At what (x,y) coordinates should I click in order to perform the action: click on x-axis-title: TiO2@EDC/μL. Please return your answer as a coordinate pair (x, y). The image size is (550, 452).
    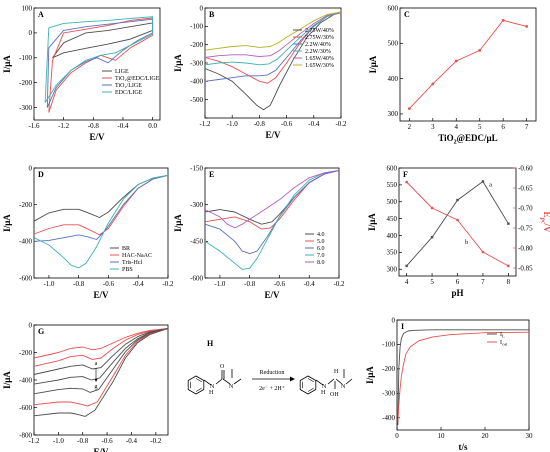
    Looking at the image, I should click on (467, 139).